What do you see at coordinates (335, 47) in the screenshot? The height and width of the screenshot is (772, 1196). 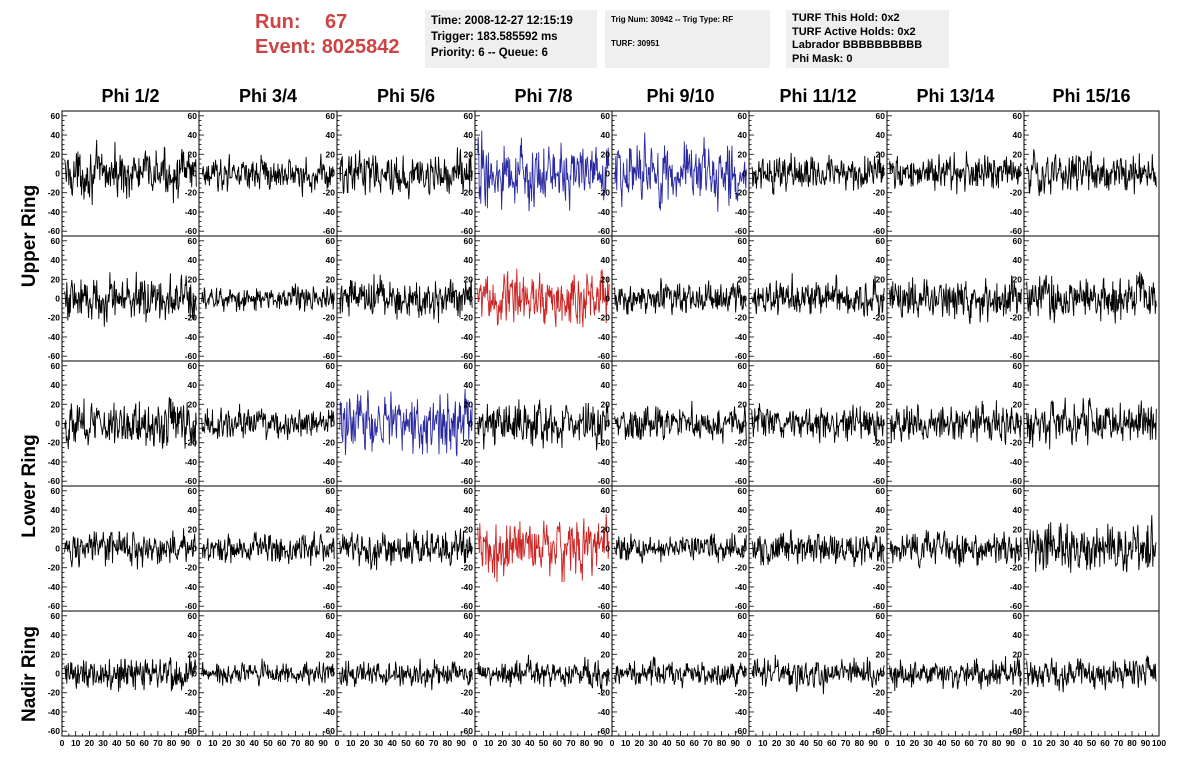 I see `event-line: Event: 8025842` at bounding box center [335, 47].